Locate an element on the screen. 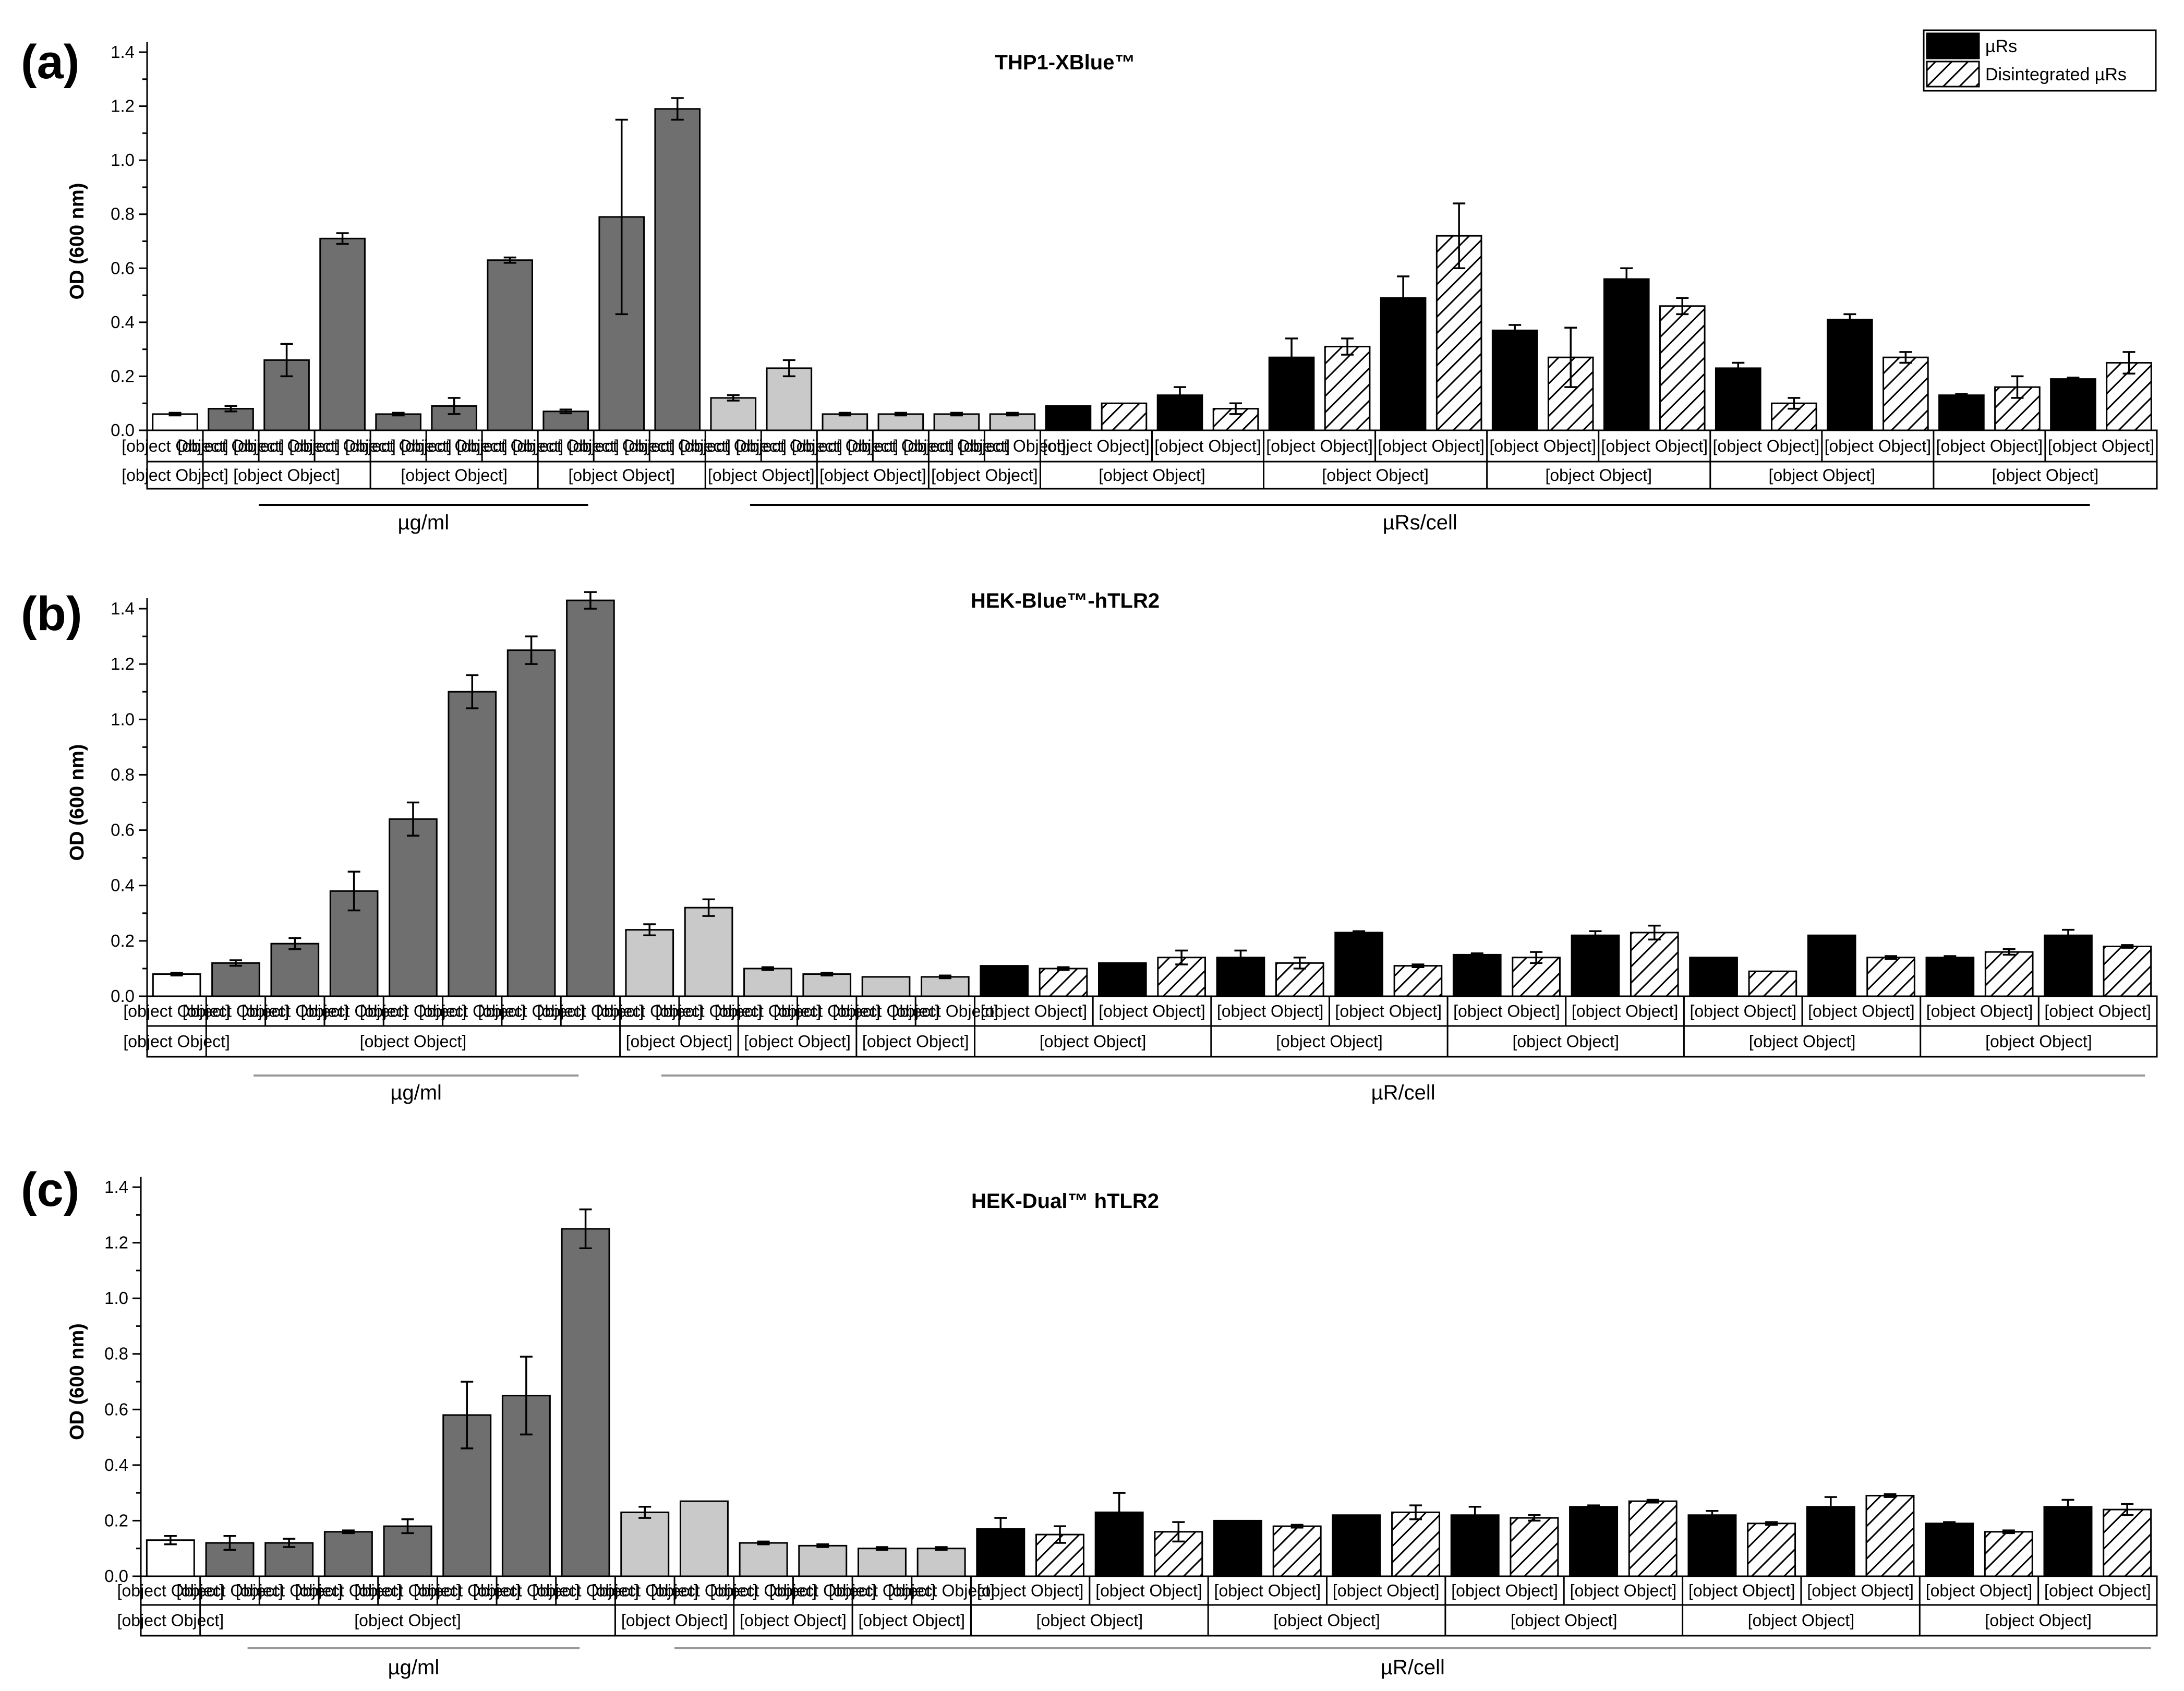  unit-label: µg/ml is located at coordinates (423, 522).